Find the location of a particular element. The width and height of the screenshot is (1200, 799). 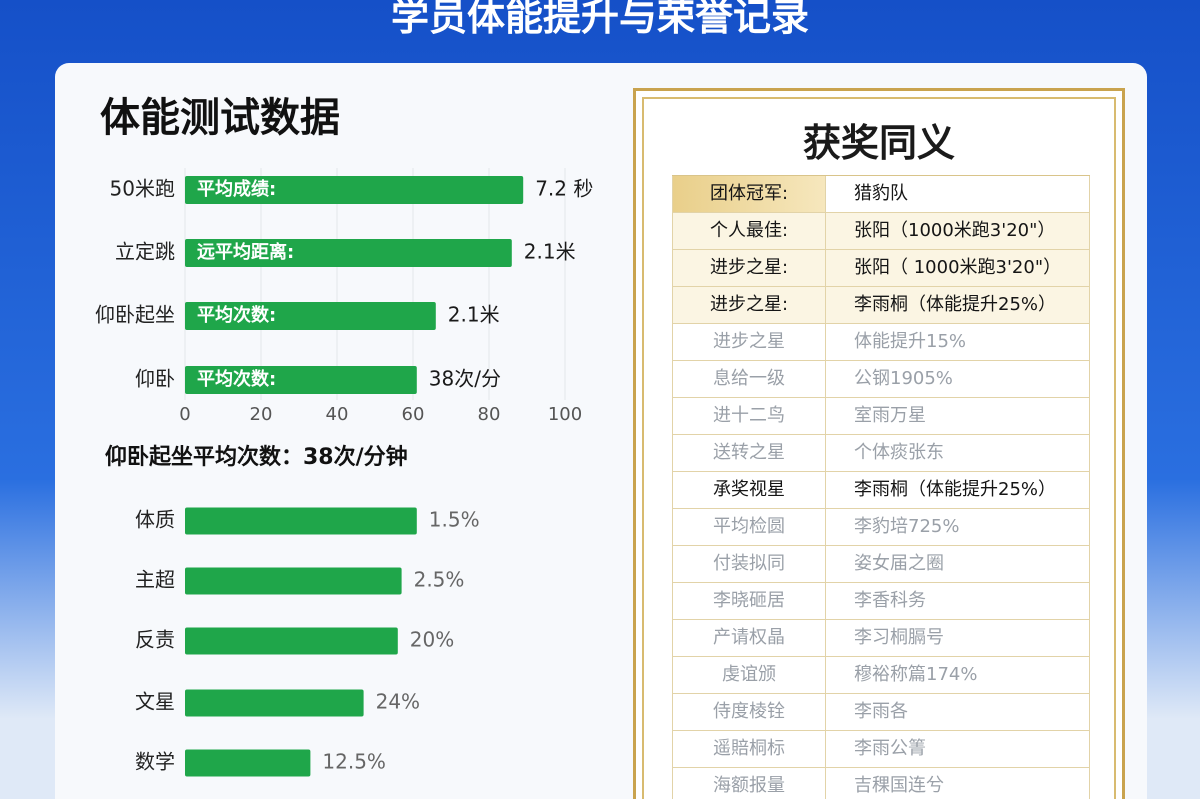

award-row: 承奖视星 李雨桐（体能提升25%） is located at coordinates (881, 490).